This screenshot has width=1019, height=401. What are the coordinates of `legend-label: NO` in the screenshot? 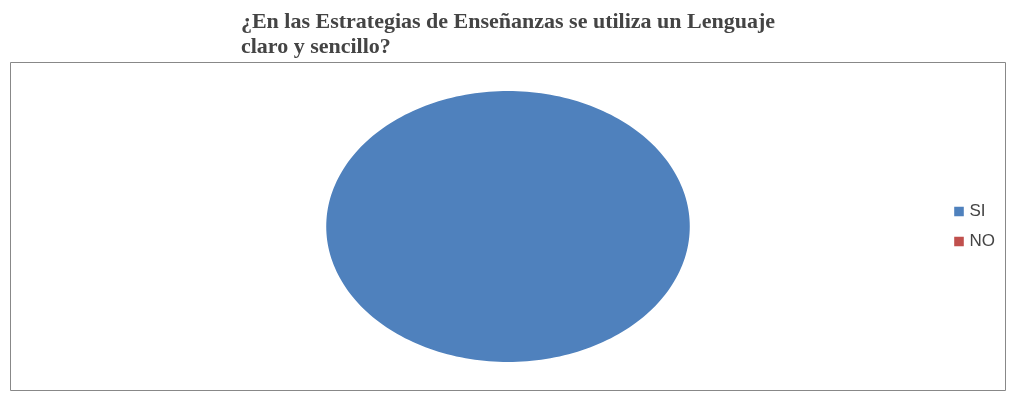 It's located at (982, 241).